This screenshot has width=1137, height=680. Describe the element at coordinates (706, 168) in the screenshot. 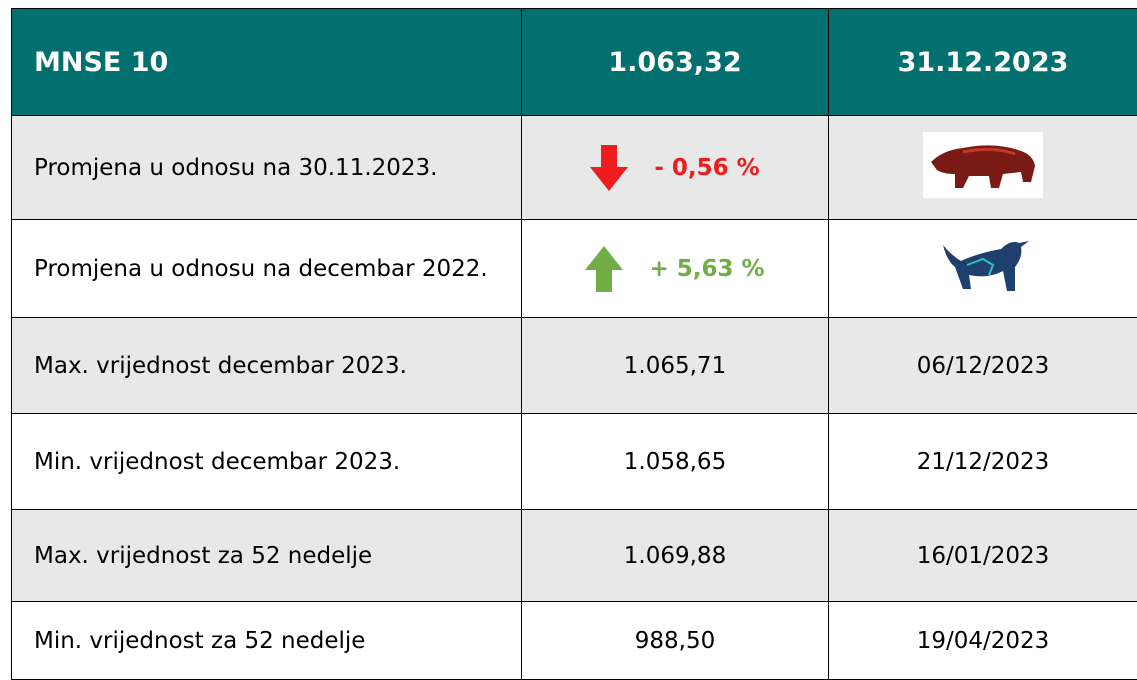

I see `change-value: - 0,56 %` at that location.